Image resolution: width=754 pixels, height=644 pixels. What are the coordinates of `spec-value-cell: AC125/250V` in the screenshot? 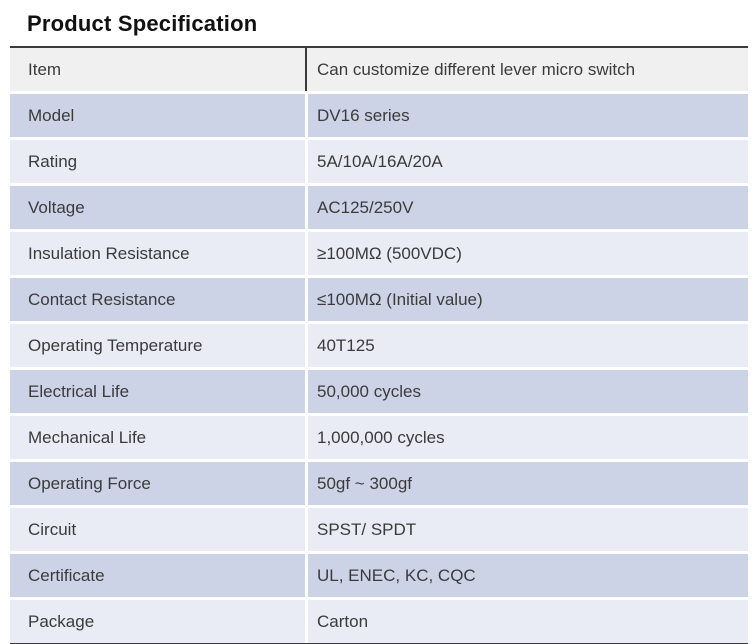 It's located at (528, 207).